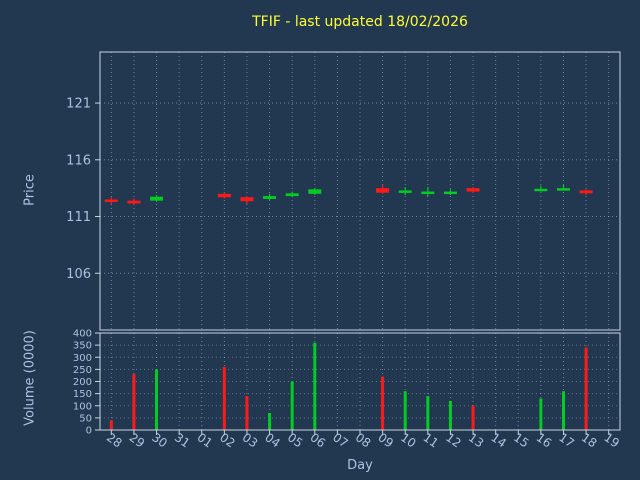 The width and height of the screenshot is (640, 480). What do you see at coordinates (137, 440) in the screenshot?
I see `svg-text: 29` at bounding box center [137, 440].